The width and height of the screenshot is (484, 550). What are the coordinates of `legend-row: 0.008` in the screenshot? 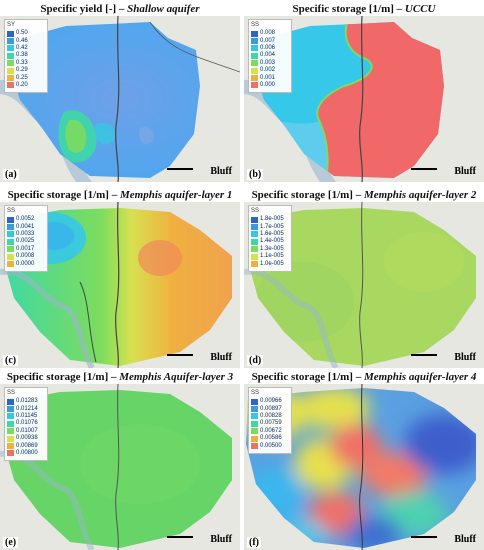 It's located at (270, 33).